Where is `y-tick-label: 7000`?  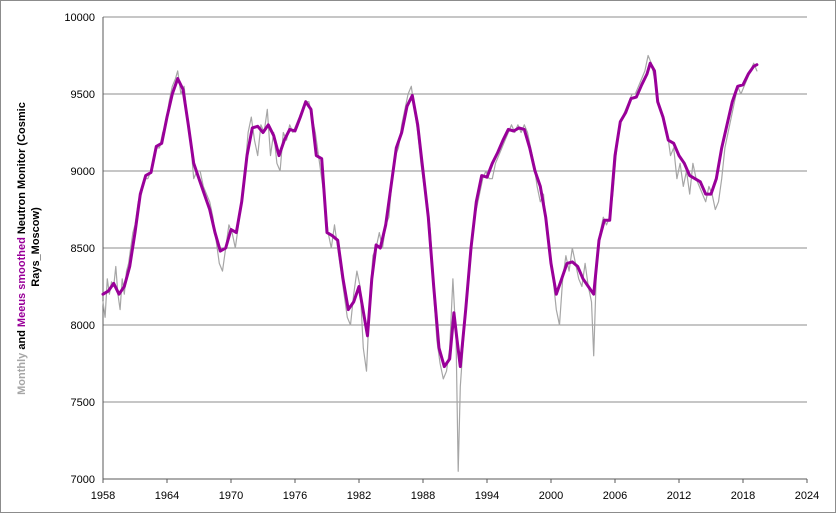
y-tick-label: 7000 is located at coordinates (83, 480).